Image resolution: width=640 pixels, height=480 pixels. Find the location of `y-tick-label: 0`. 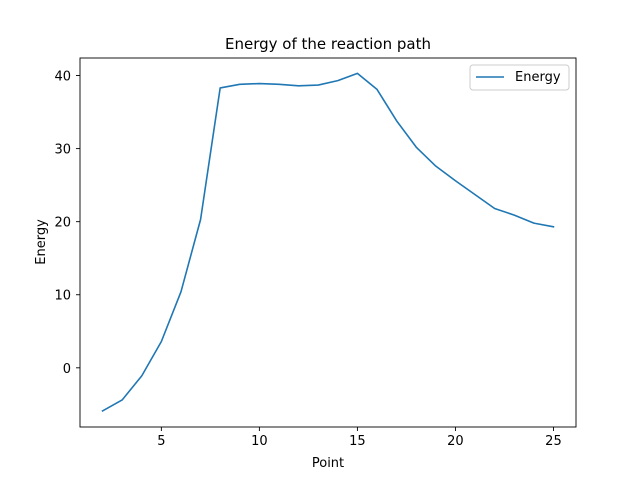

y-tick-label: 0 is located at coordinates (67, 369).